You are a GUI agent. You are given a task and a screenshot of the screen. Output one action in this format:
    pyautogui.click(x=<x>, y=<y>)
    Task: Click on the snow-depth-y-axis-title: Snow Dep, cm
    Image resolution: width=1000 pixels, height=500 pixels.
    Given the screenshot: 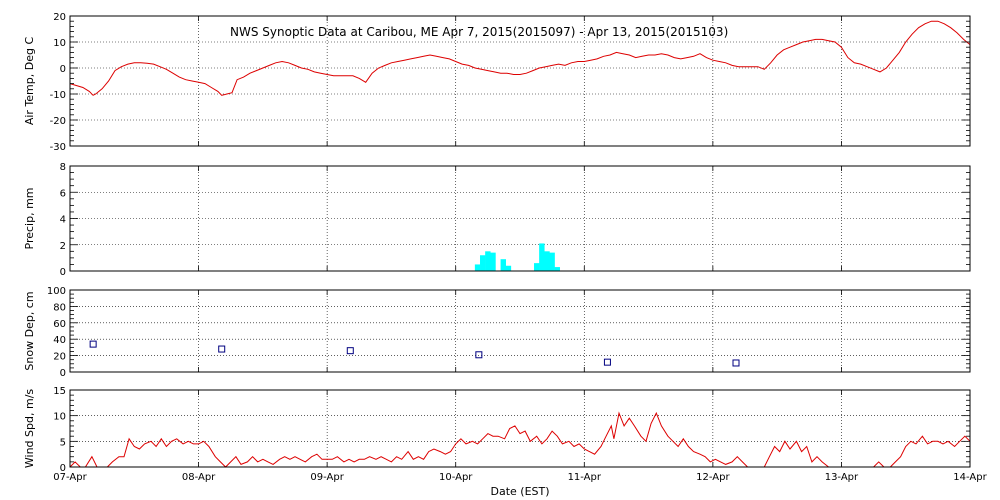 What is the action you would take?
    pyautogui.click(x=29, y=330)
    